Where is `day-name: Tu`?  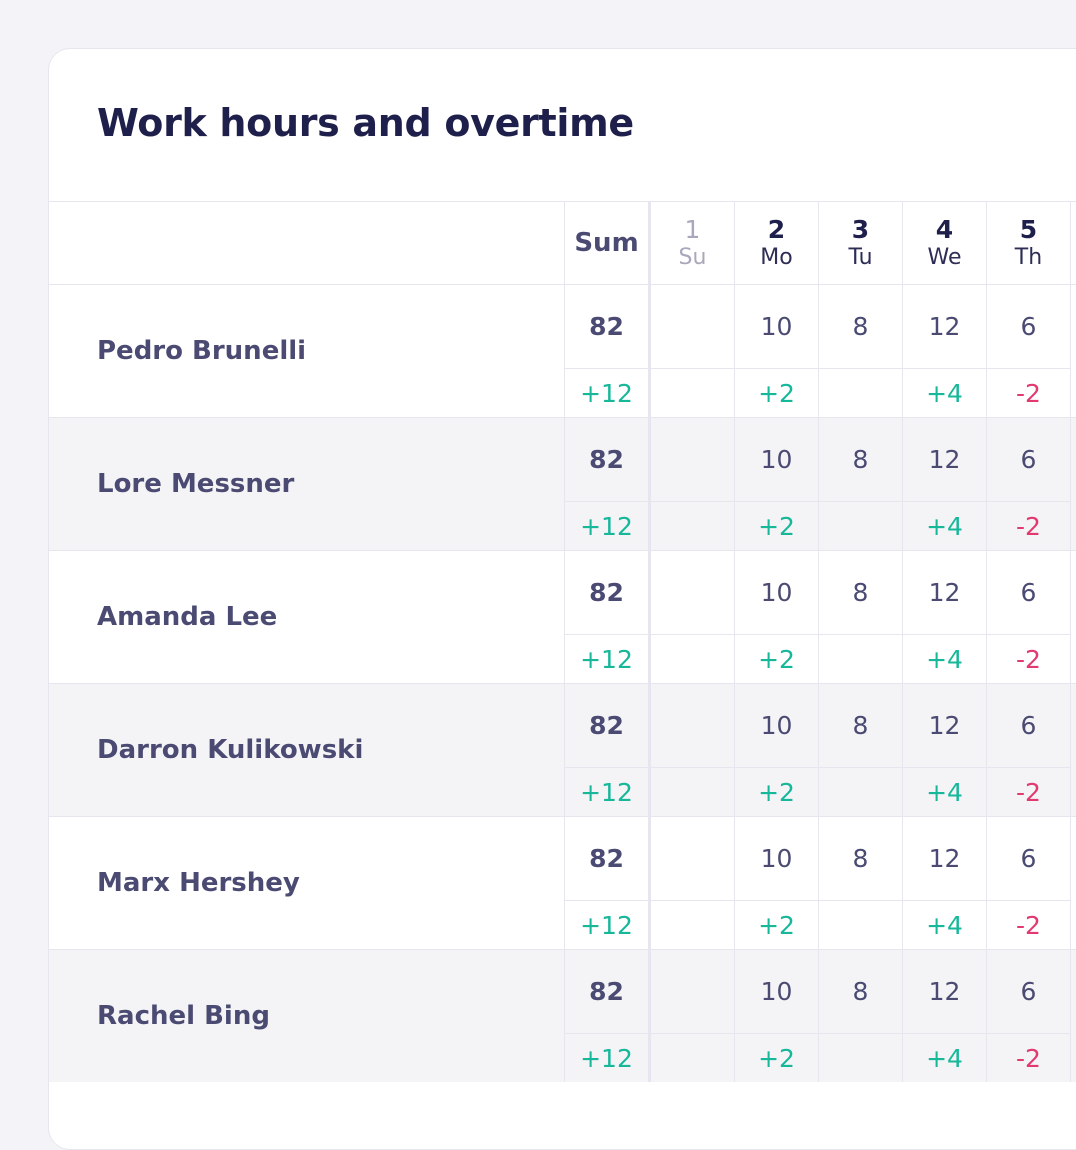
day-name: Tu is located at coordinates (860, 257).